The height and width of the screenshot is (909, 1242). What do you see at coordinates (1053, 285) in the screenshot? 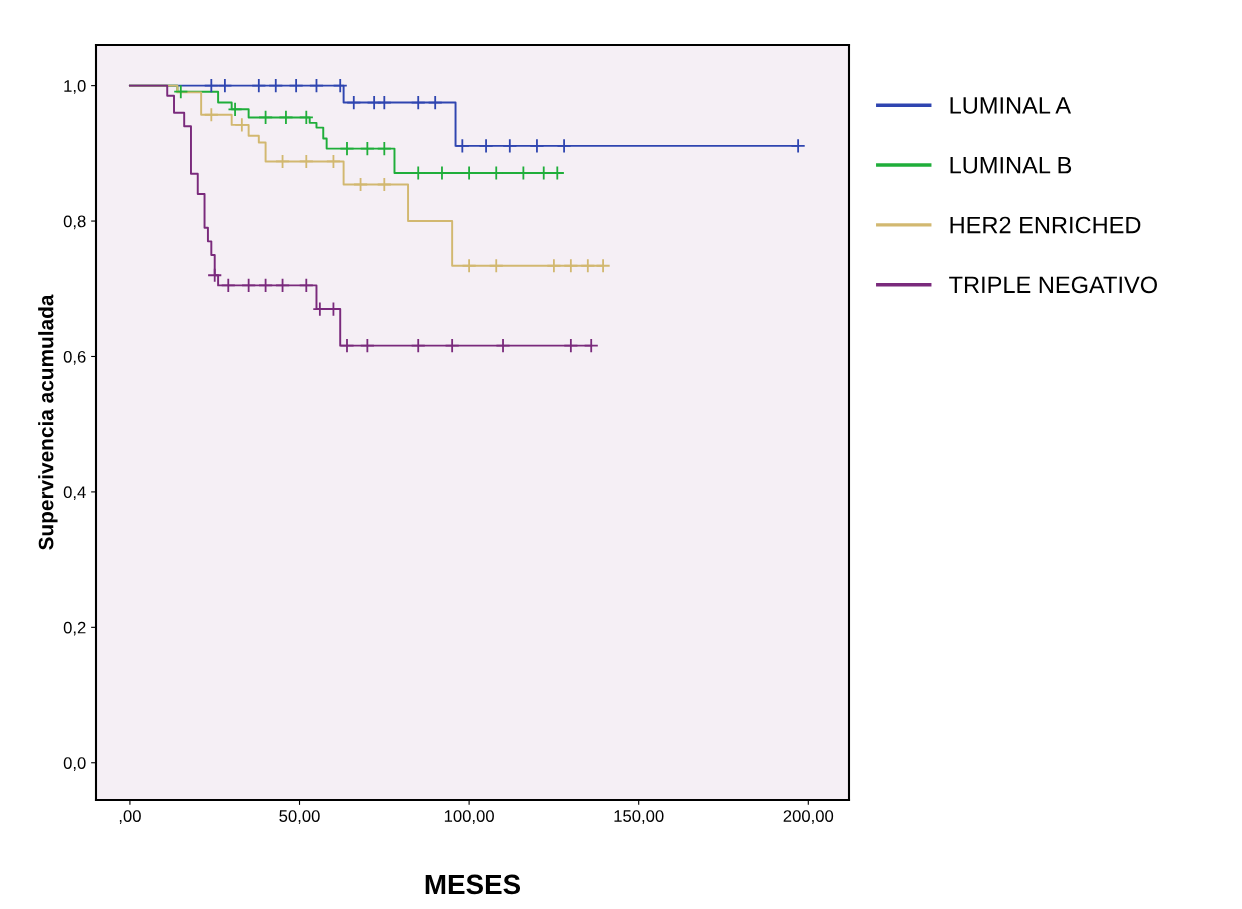
I see `legend-label: TRIPLE NEGATIVO` at bounding box center [1053, 285].